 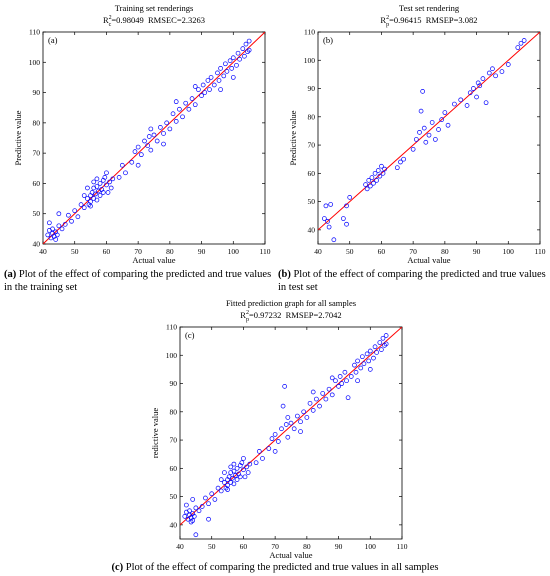 What do you see at coordinates (212, 546) in the screenshot?
I see `chart-c-x-tick-label: 50` at bounding box center [212, 546].